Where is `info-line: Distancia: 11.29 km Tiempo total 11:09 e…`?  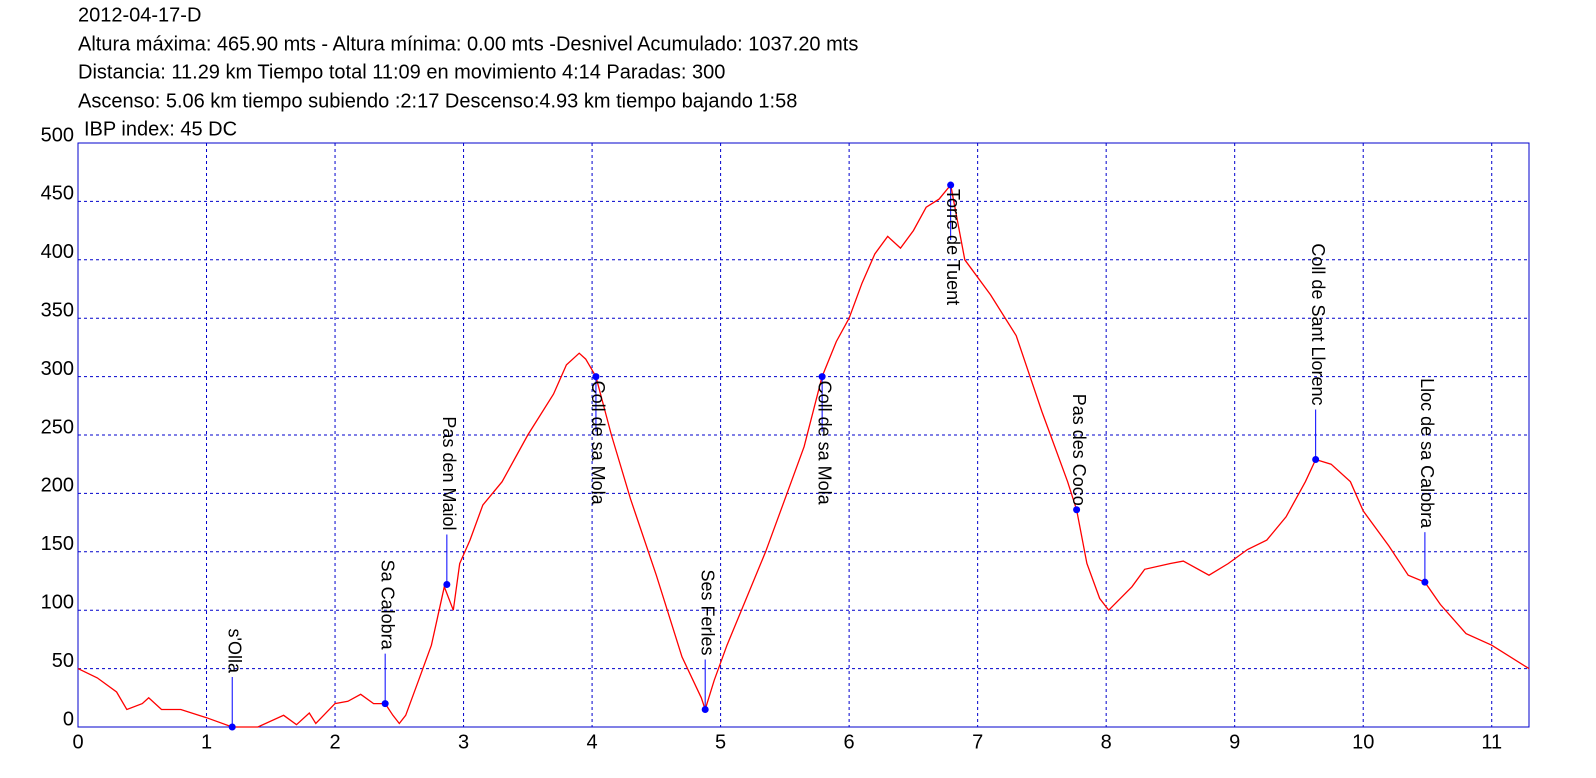
info-line: Distancia: 11.29 km Tiempo total 11:09 e… is located at coordinates (401, 72).